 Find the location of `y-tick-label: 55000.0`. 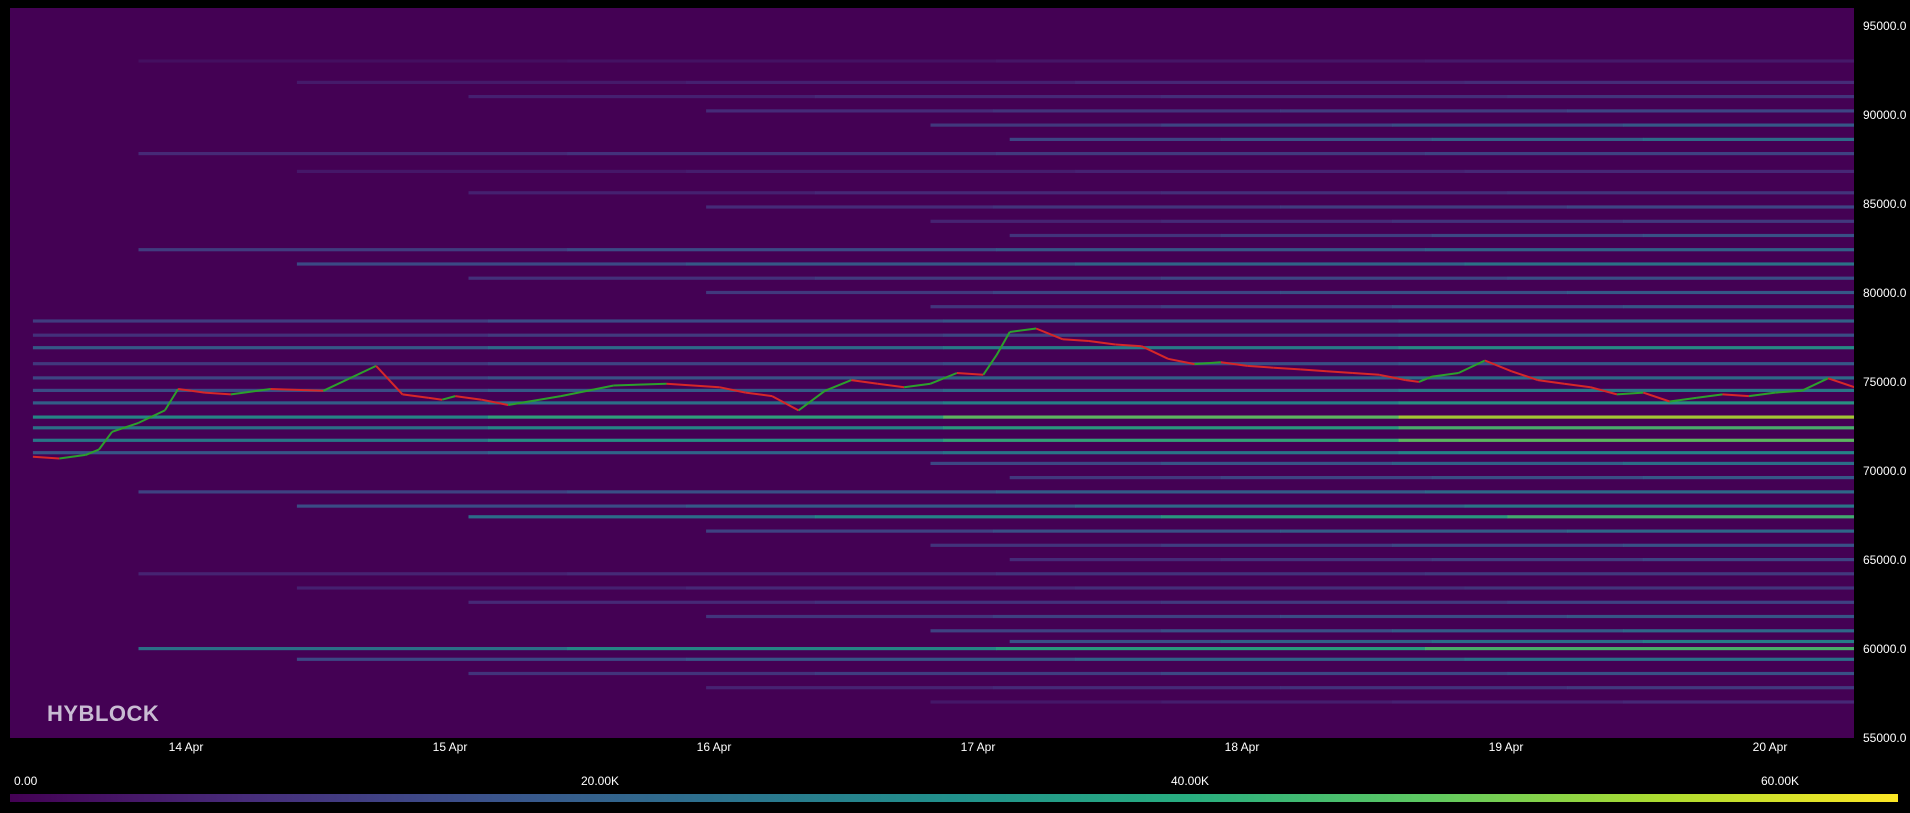

y-tick-label: 55000.0 is located at coordinates (1885, 738).